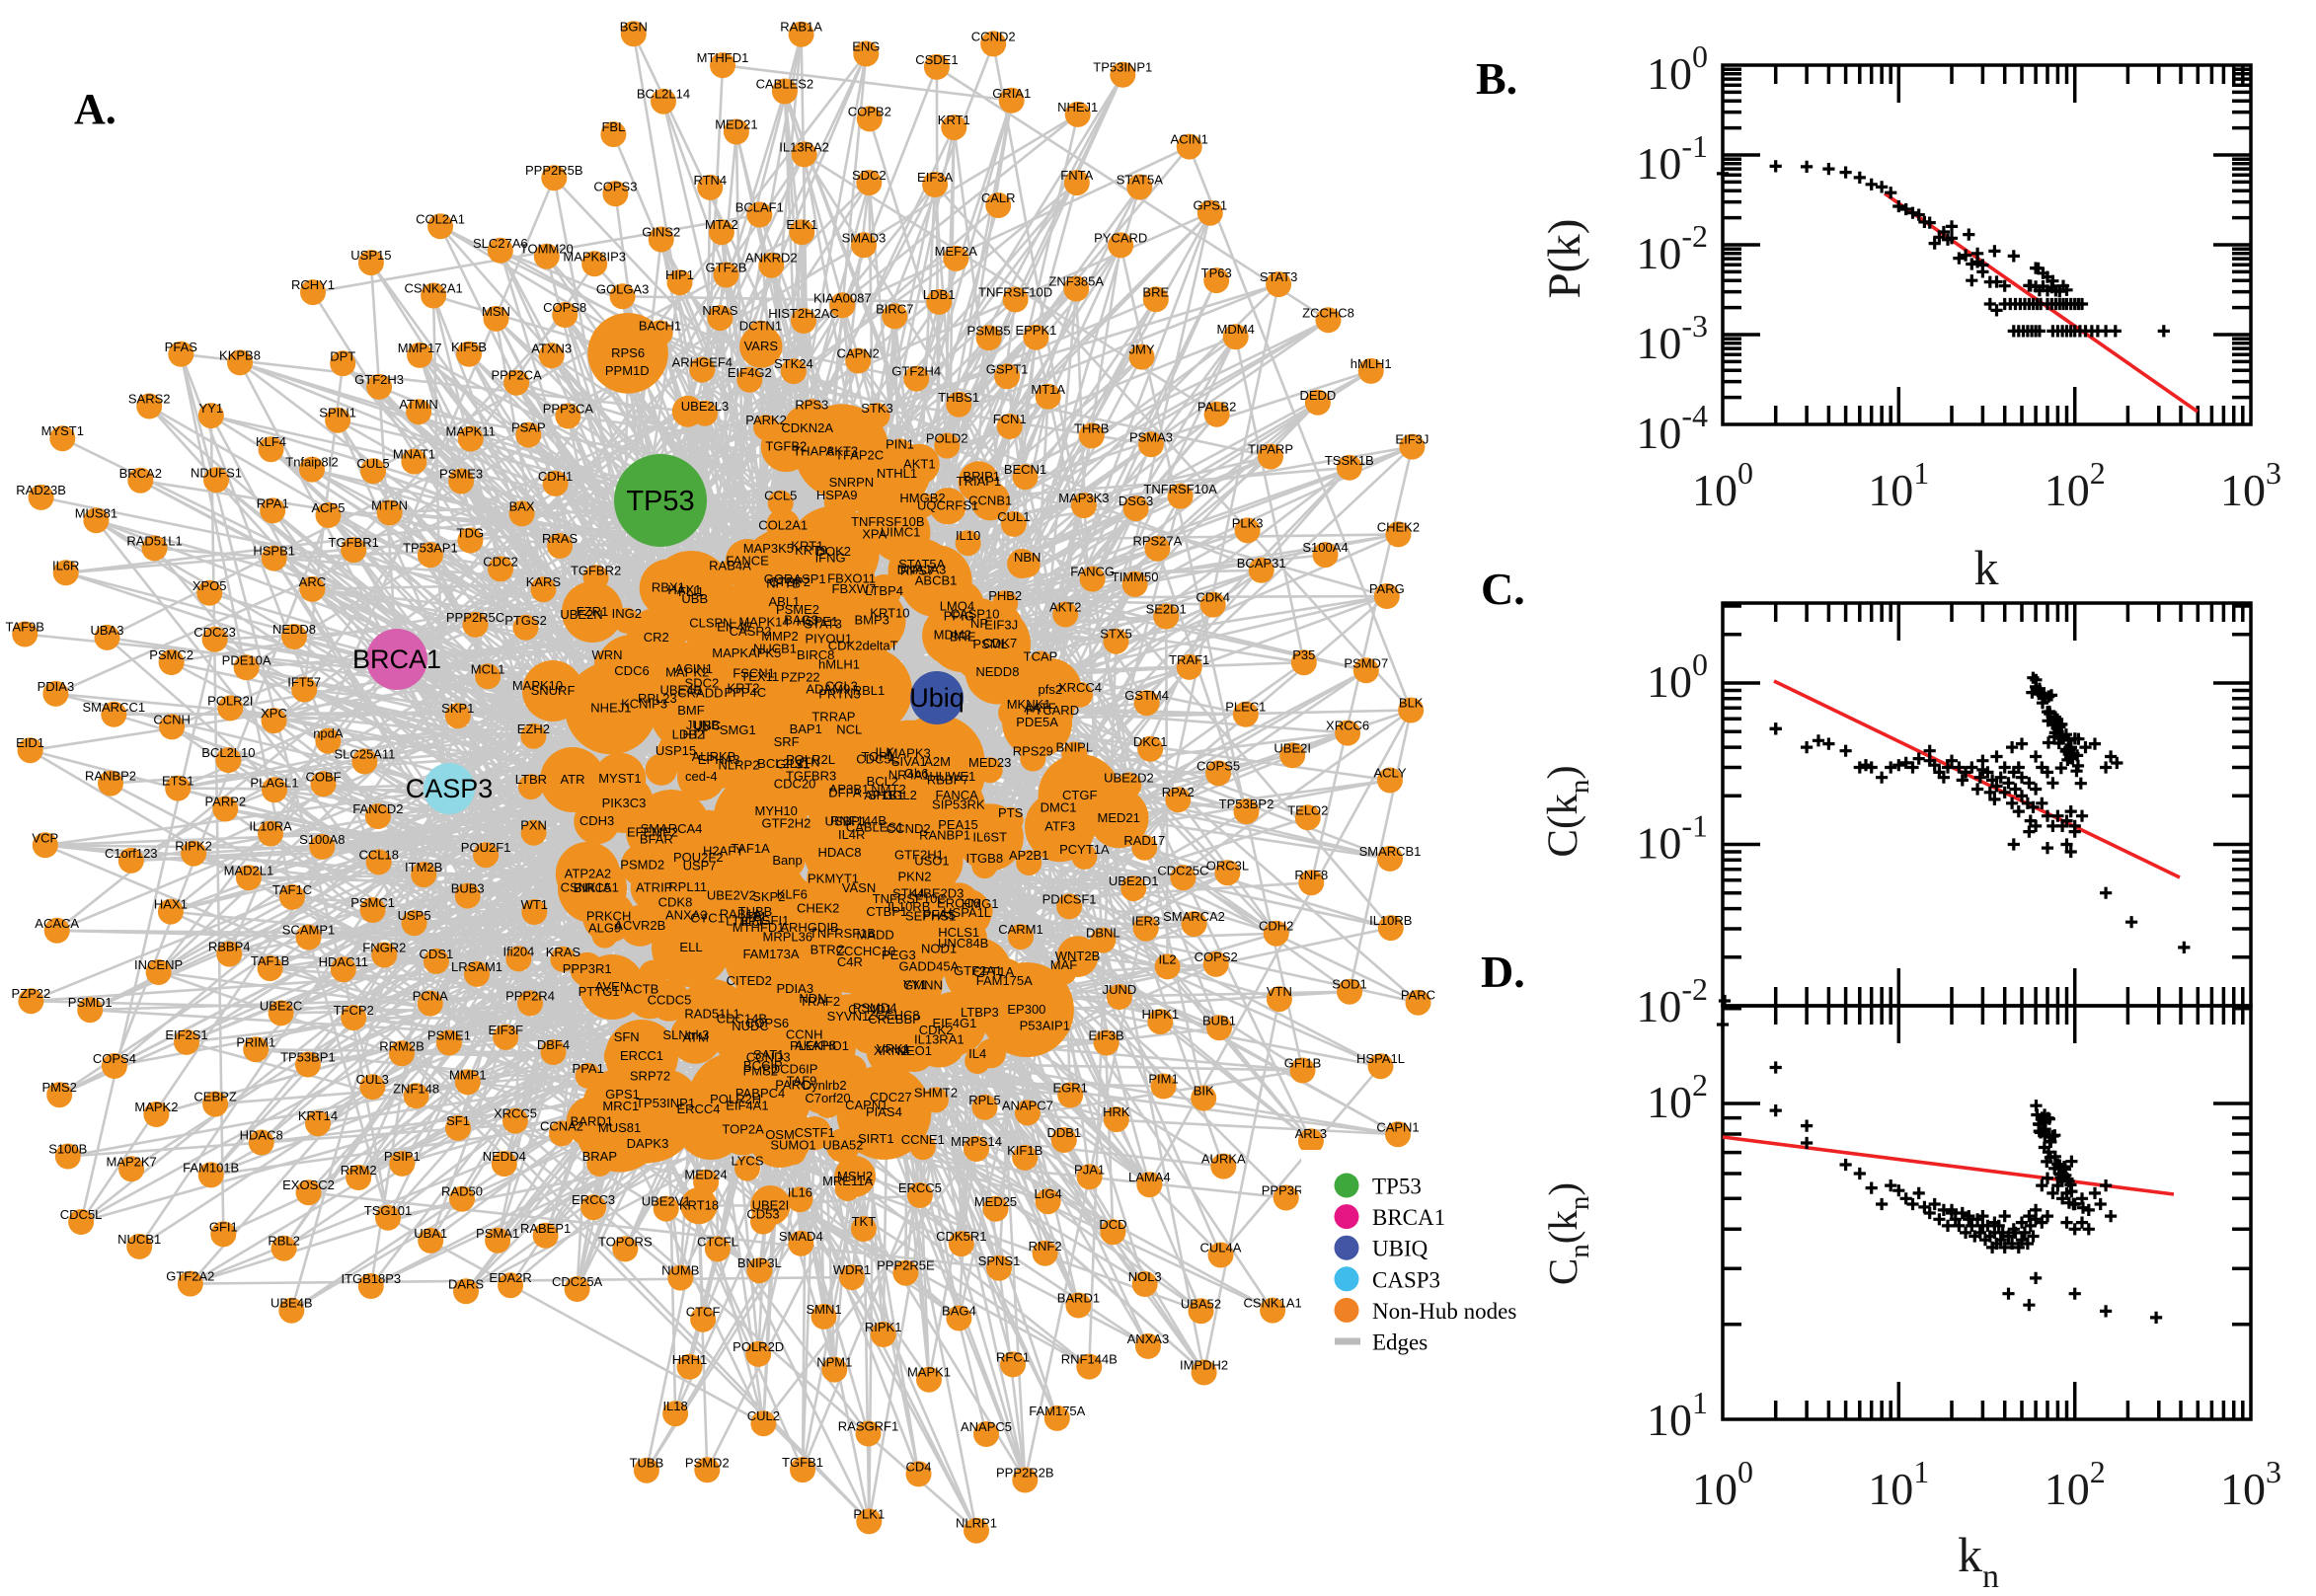 Image resolution: width=2316 pixels, height=1596 pixels. Describe the element at coordinates (323, 776) in the screenshot. I see `svg-text: COBF` at that location.